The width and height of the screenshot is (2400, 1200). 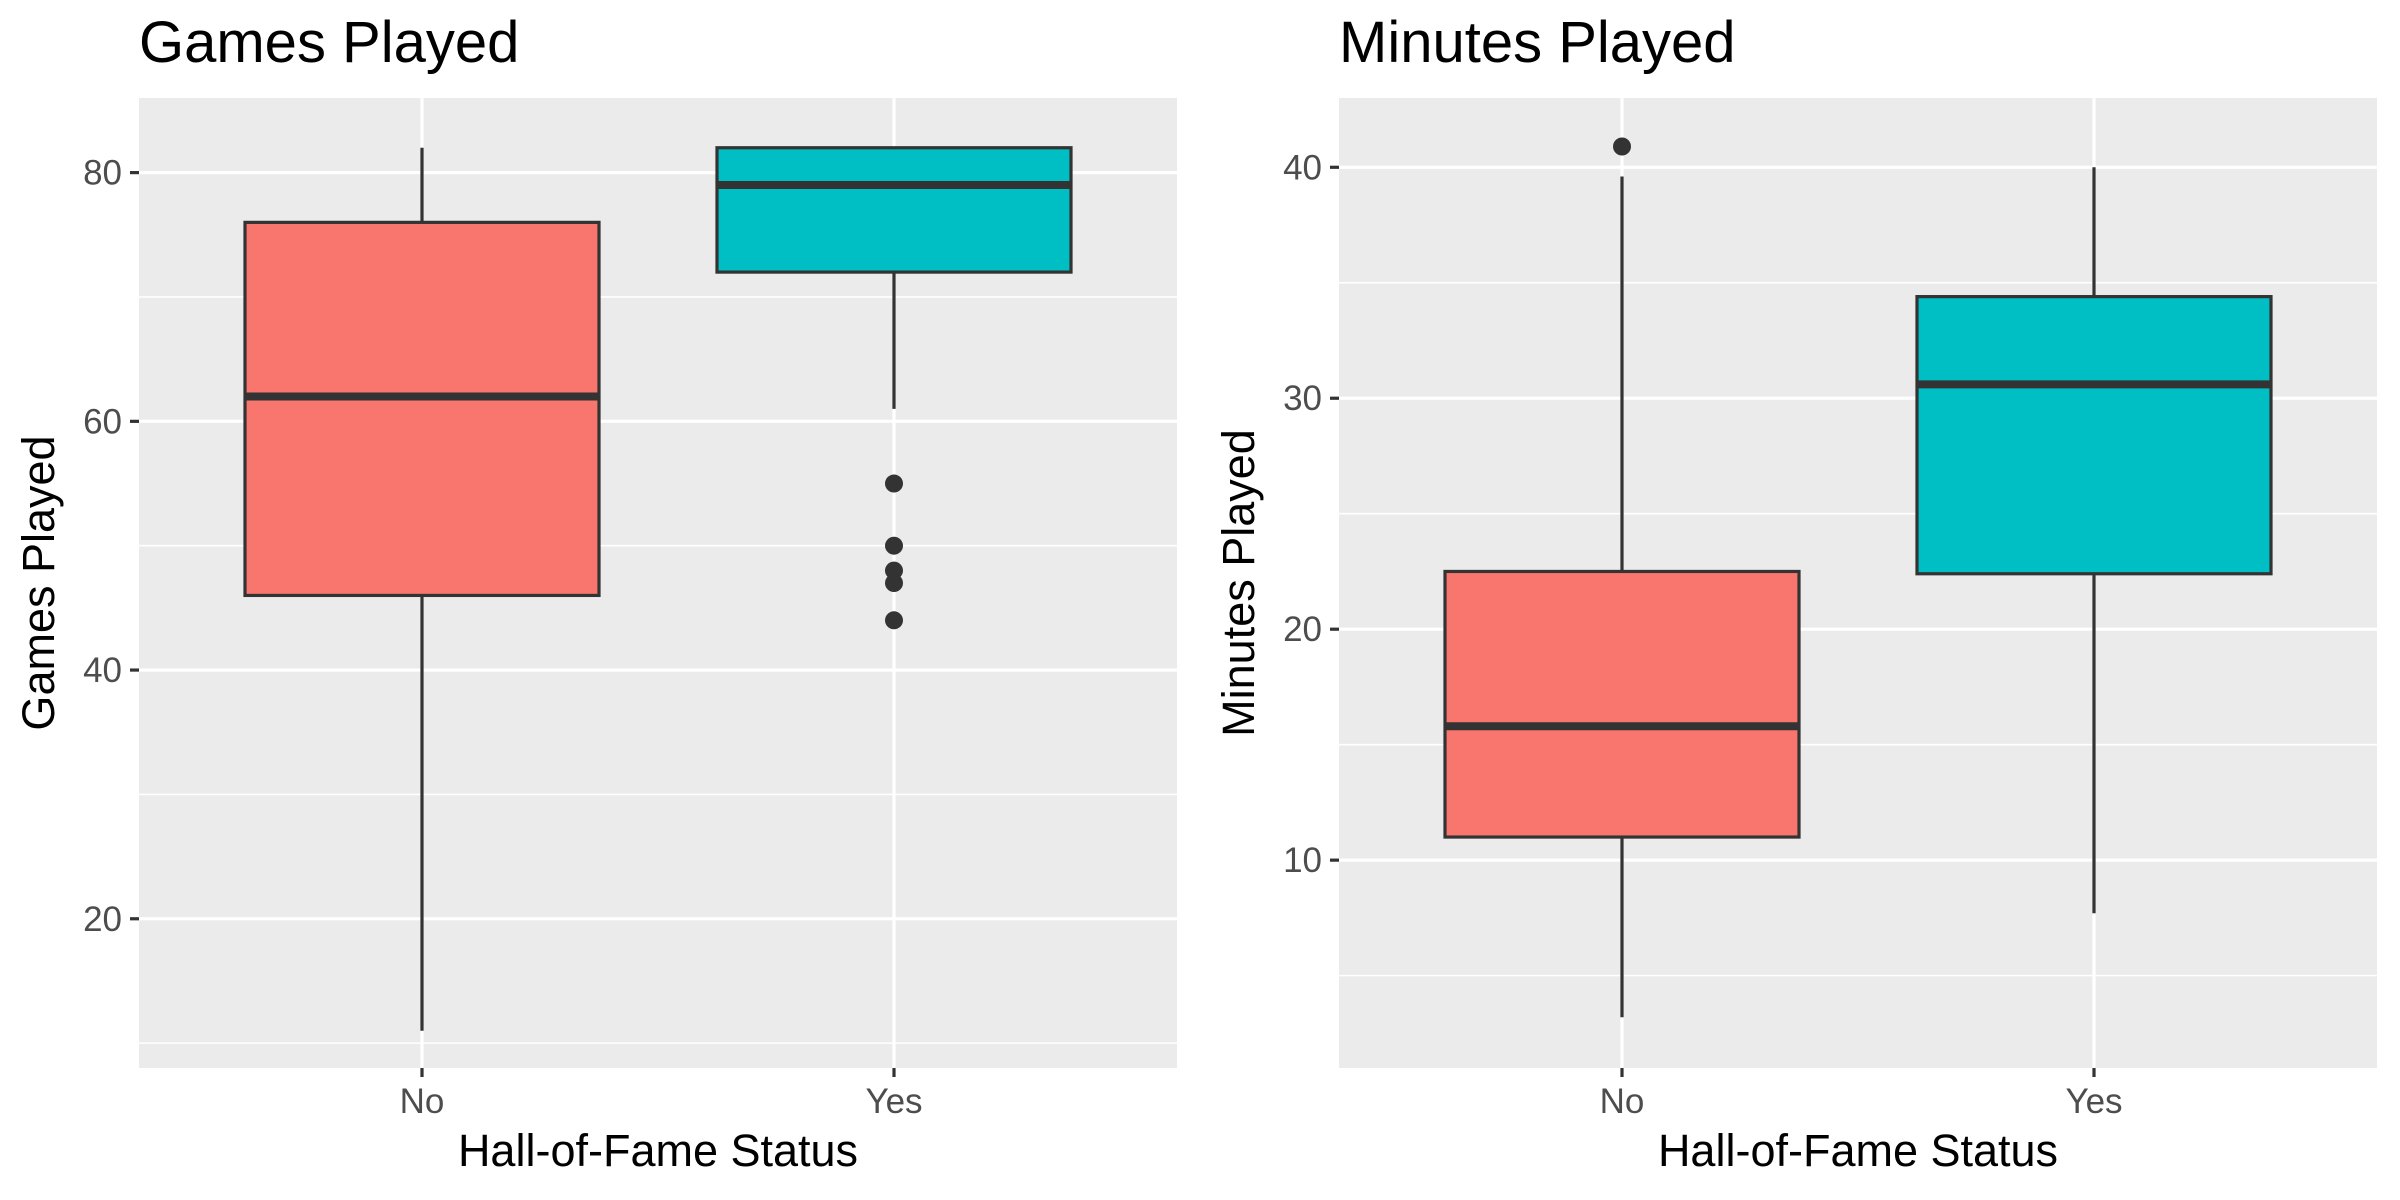 What do you see at coordinates (893, 1101) in the screenshot?
I see `games-played-x-tick-label-yes: Yes` at bounding box center [893, 1101].